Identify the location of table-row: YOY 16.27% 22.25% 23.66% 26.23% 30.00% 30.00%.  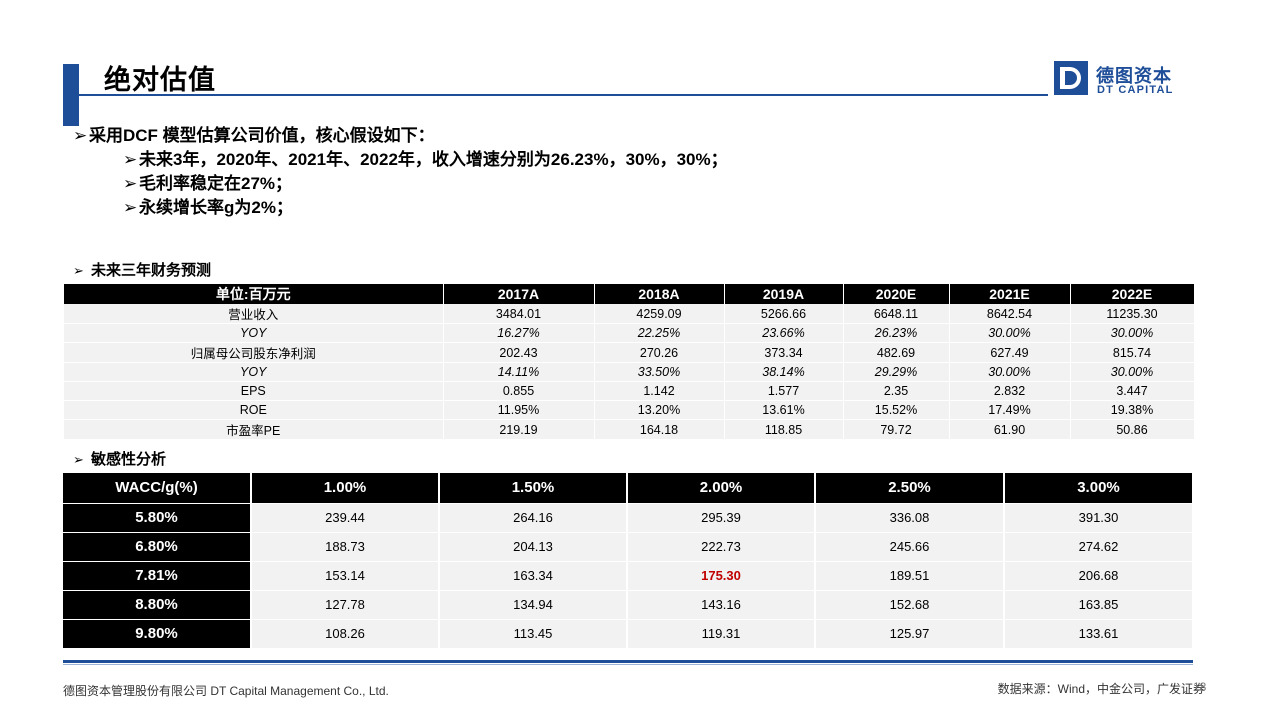
(629, 333).